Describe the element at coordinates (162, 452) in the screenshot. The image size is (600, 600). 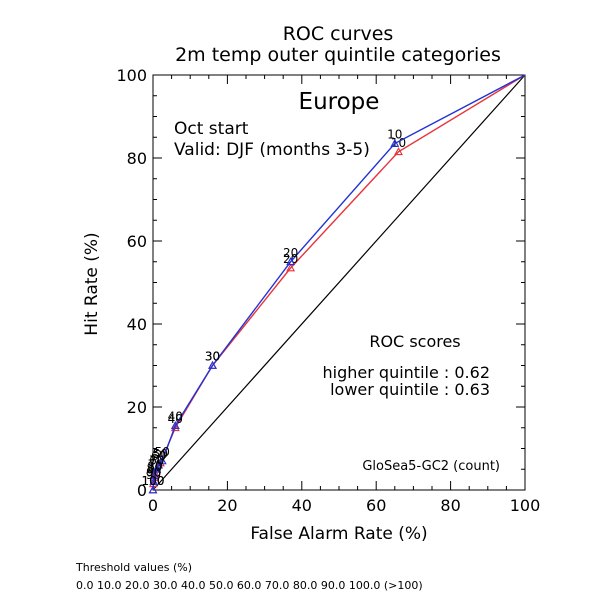
I see `threshold-point-label: 50` at that location.